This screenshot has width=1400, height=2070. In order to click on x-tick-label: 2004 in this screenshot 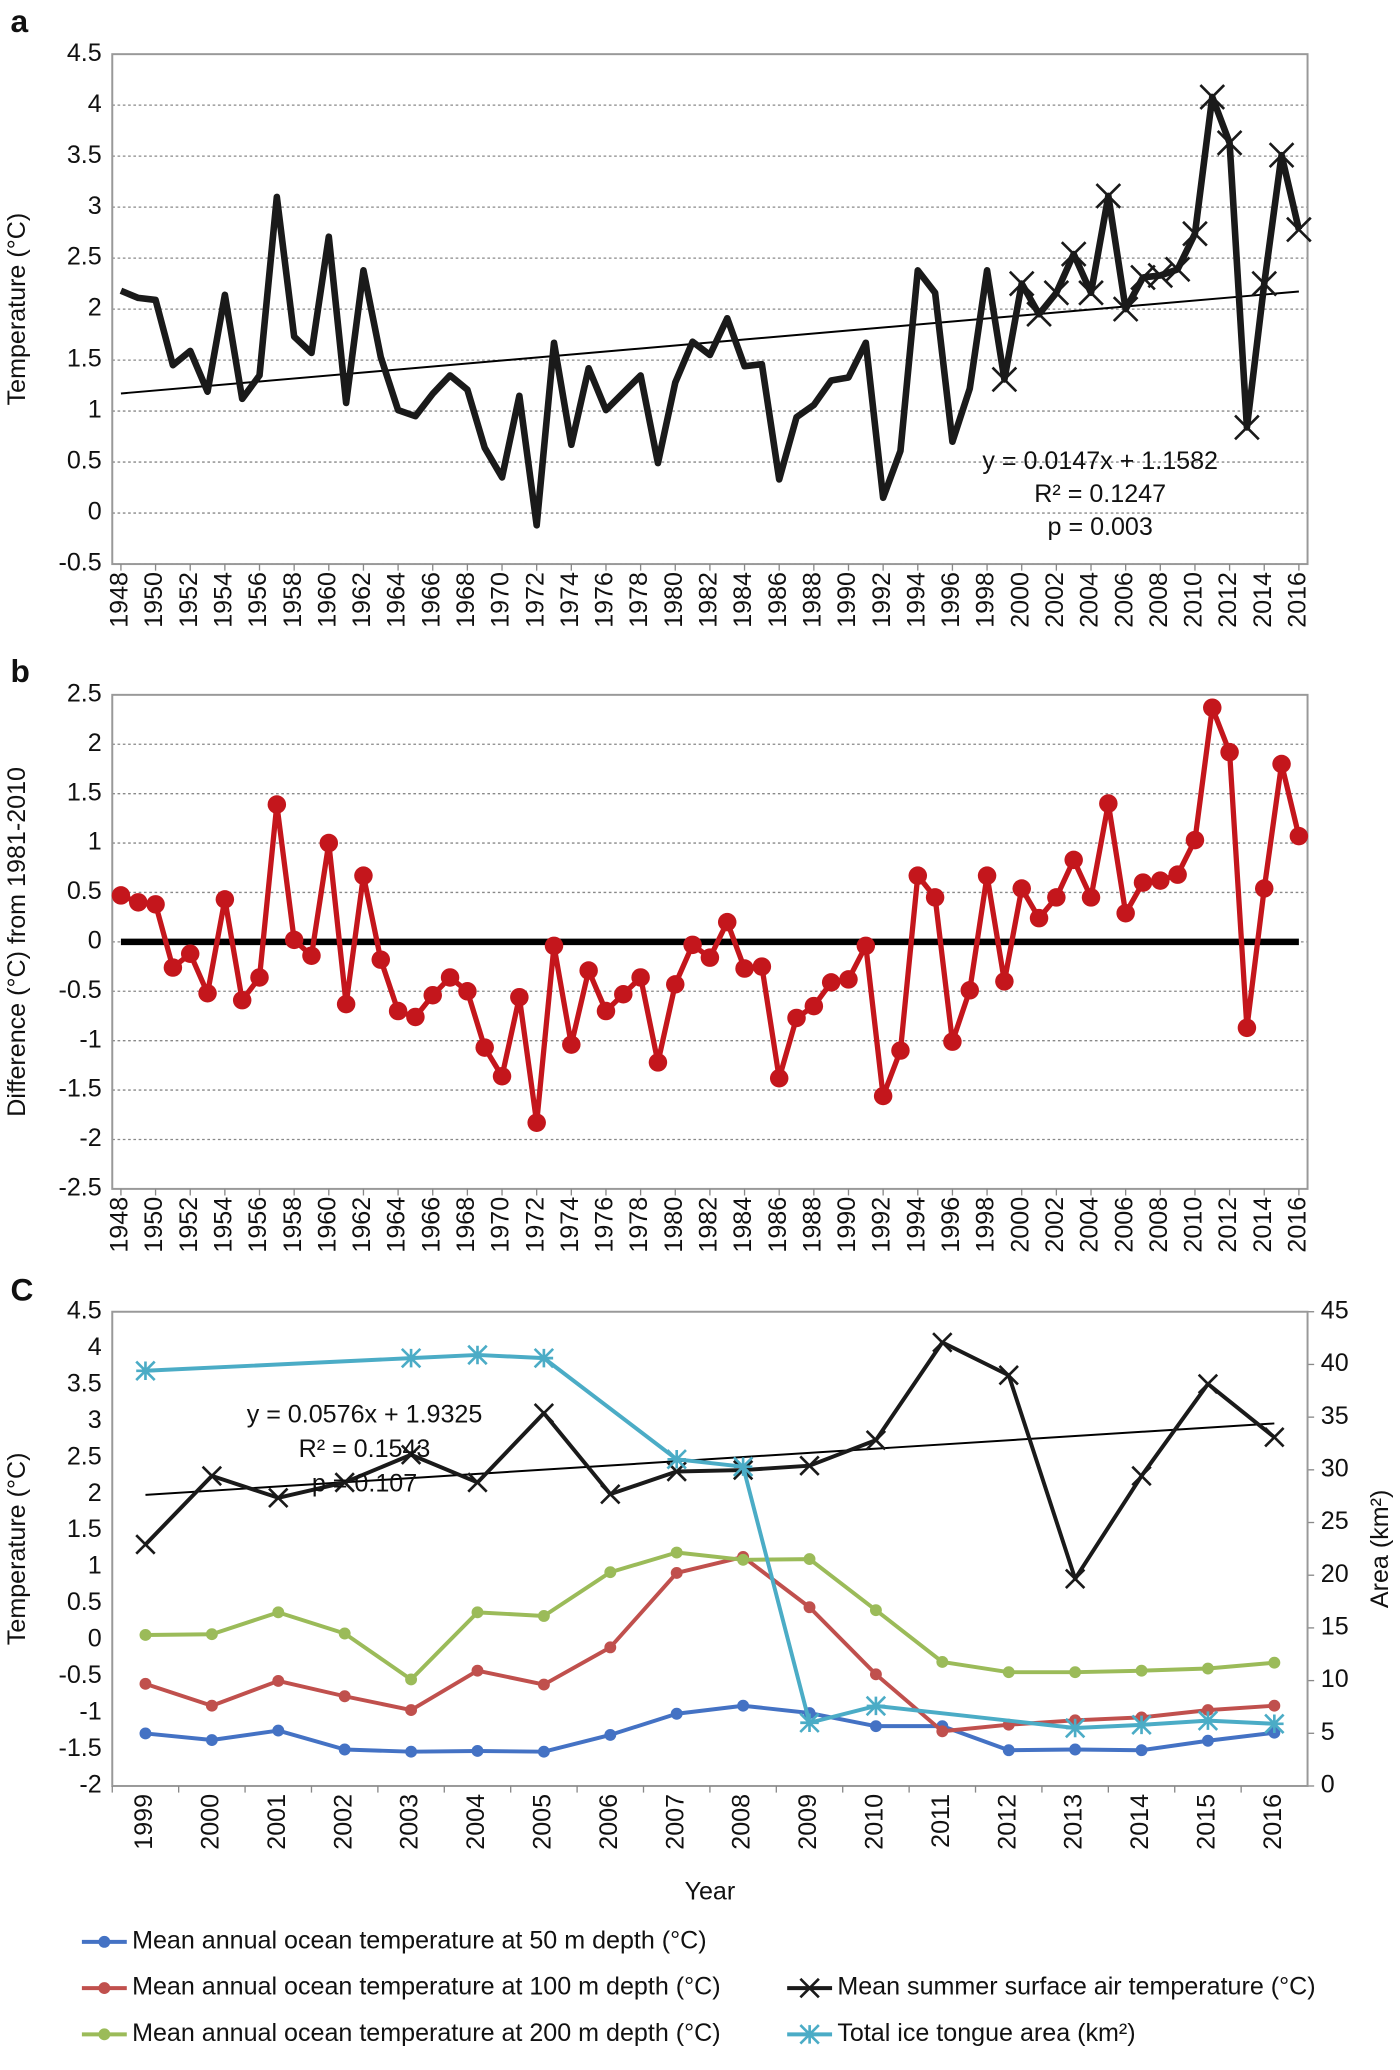, I will do `click(1090, 1225)`.